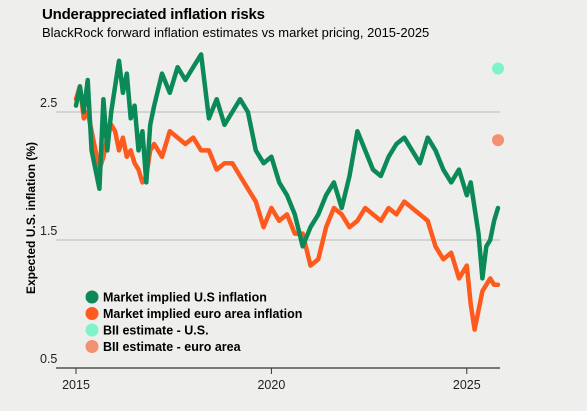 This screenshot has width=587, height=411. What do you see at coordinates (271, 385) in the screenshot?
I see `x-tick-label: 2020` at bounding box center [271, 385].